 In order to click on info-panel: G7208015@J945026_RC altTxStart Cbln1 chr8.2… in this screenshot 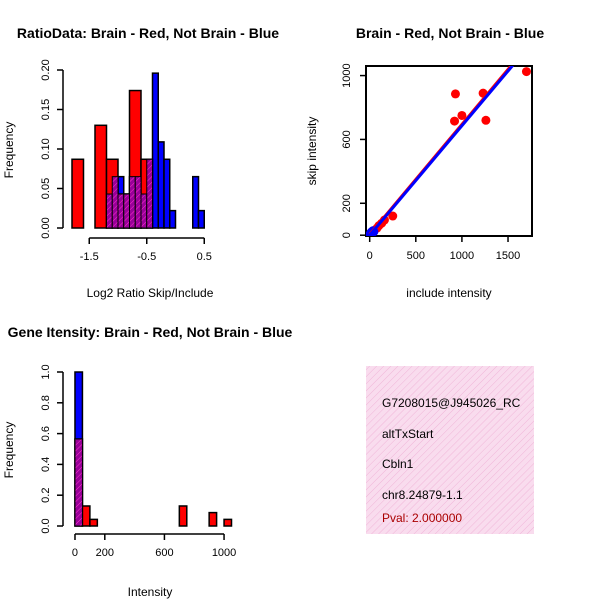, I will do `click(450, 450)`.